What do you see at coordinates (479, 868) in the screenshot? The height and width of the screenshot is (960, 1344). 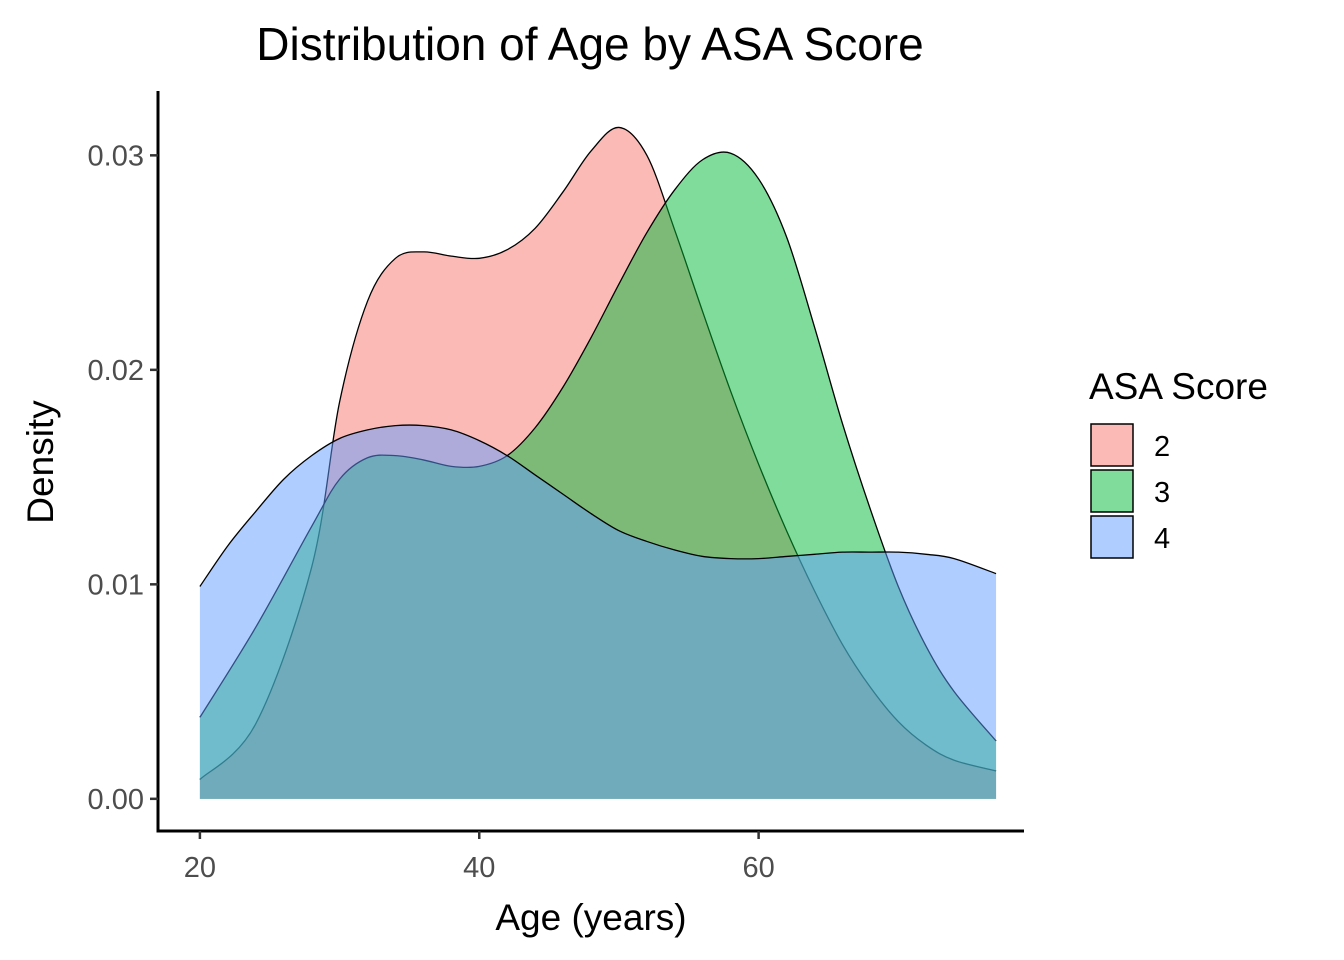 I see `x-tick-label: 40` at bounding box center [479, 868].